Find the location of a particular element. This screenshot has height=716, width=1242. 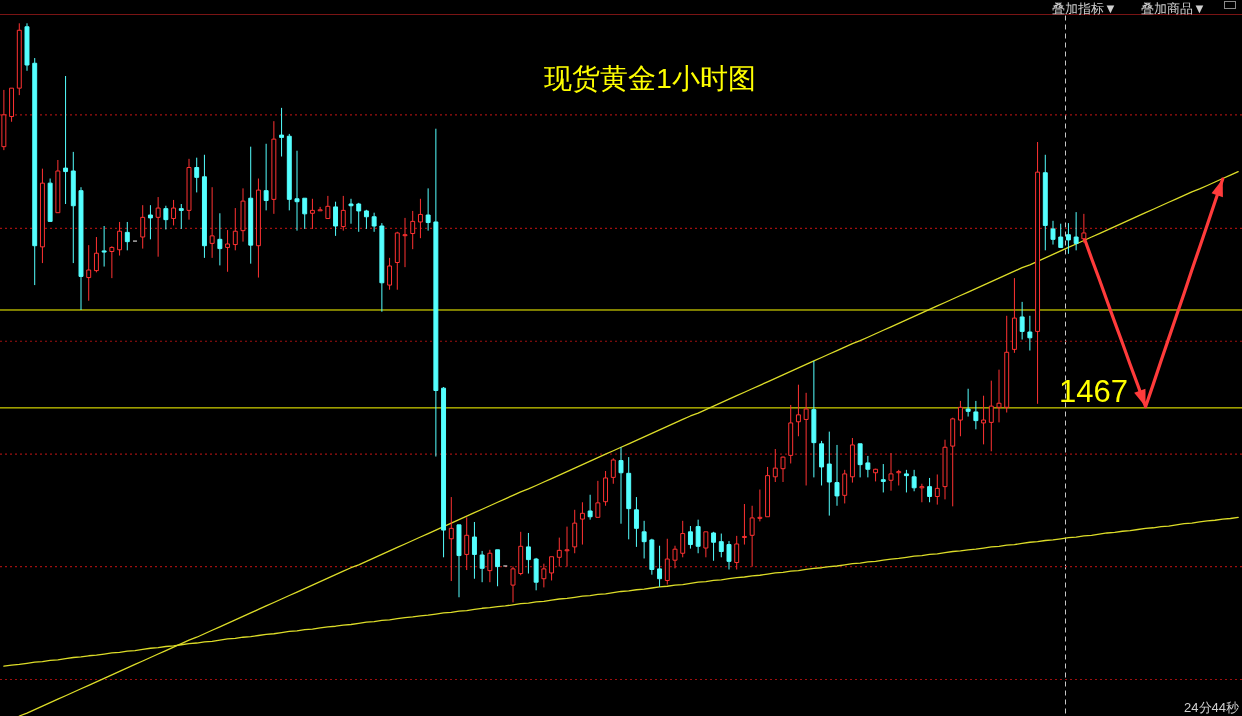

annotation: 1467 is located at coordinates (1093, 391).